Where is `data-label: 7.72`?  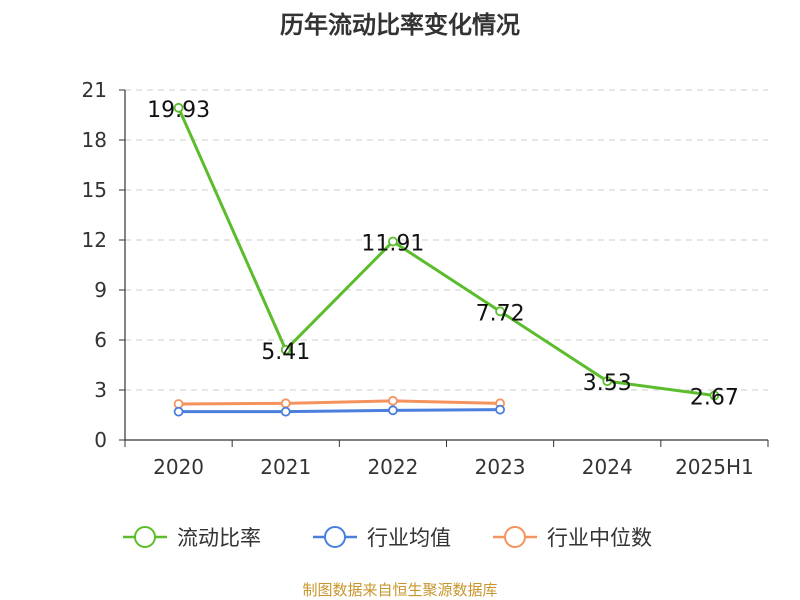
data-label: 7.72 is located at coordinates (500, 313).